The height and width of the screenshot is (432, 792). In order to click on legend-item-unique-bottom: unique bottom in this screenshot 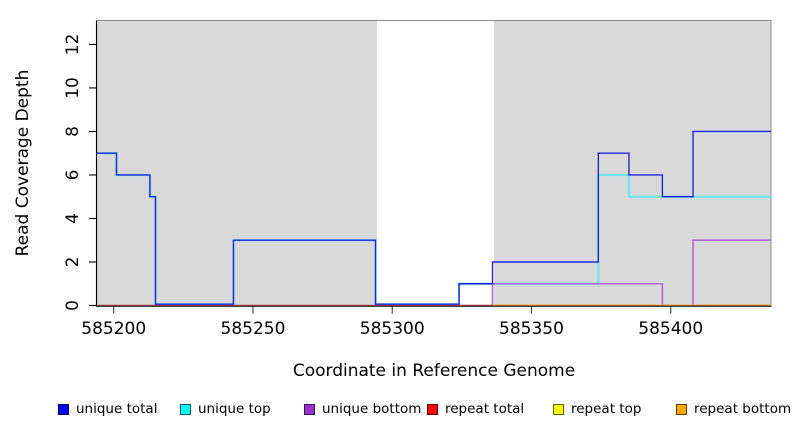, I will do `click(362, 409)`.